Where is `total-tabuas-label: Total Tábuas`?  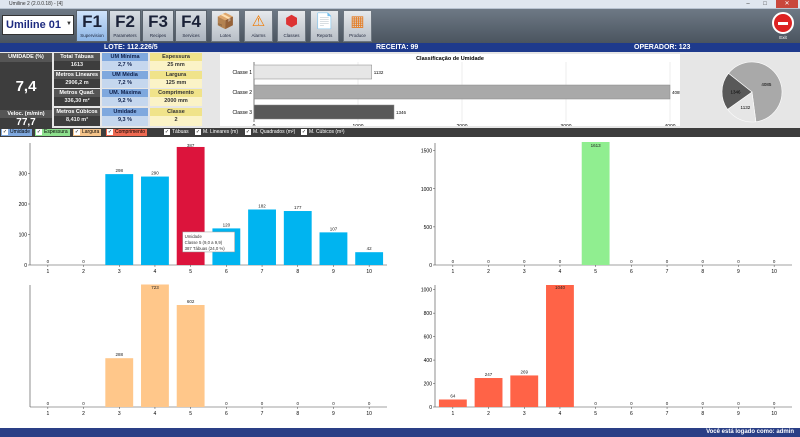
total-tabuas-label: Total Tábuas is located at coordinates (77, 57).